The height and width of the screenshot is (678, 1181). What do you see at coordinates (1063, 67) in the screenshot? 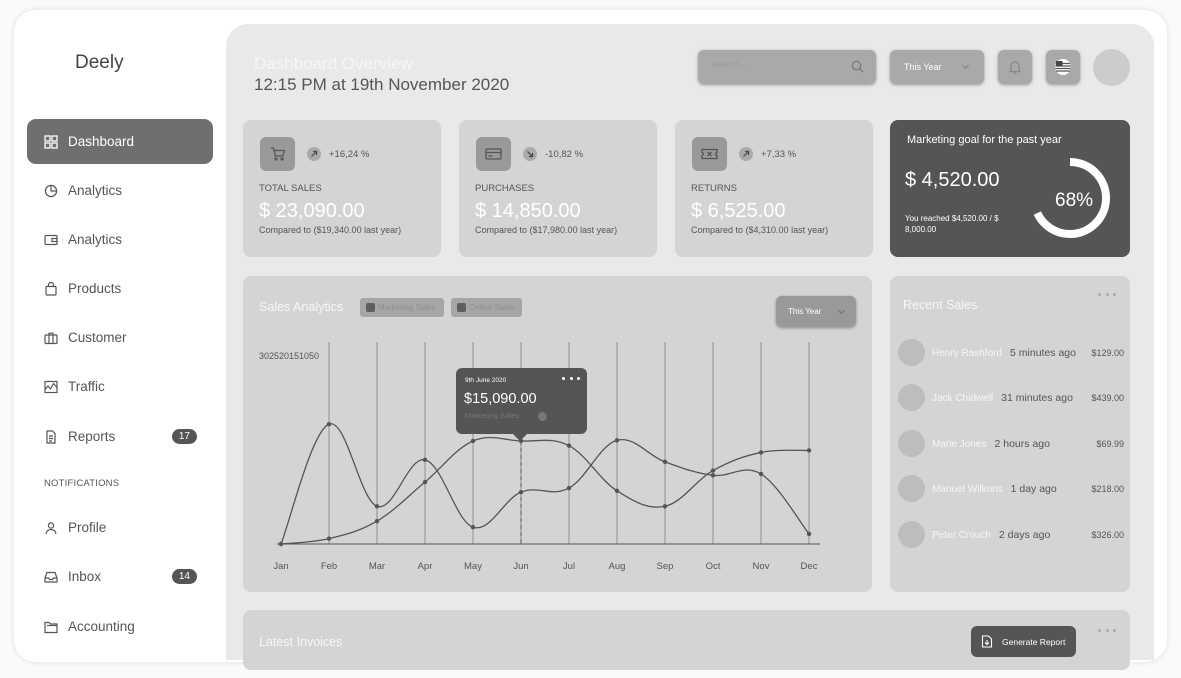
I see `language-button` at bounding box center [1063, 67].